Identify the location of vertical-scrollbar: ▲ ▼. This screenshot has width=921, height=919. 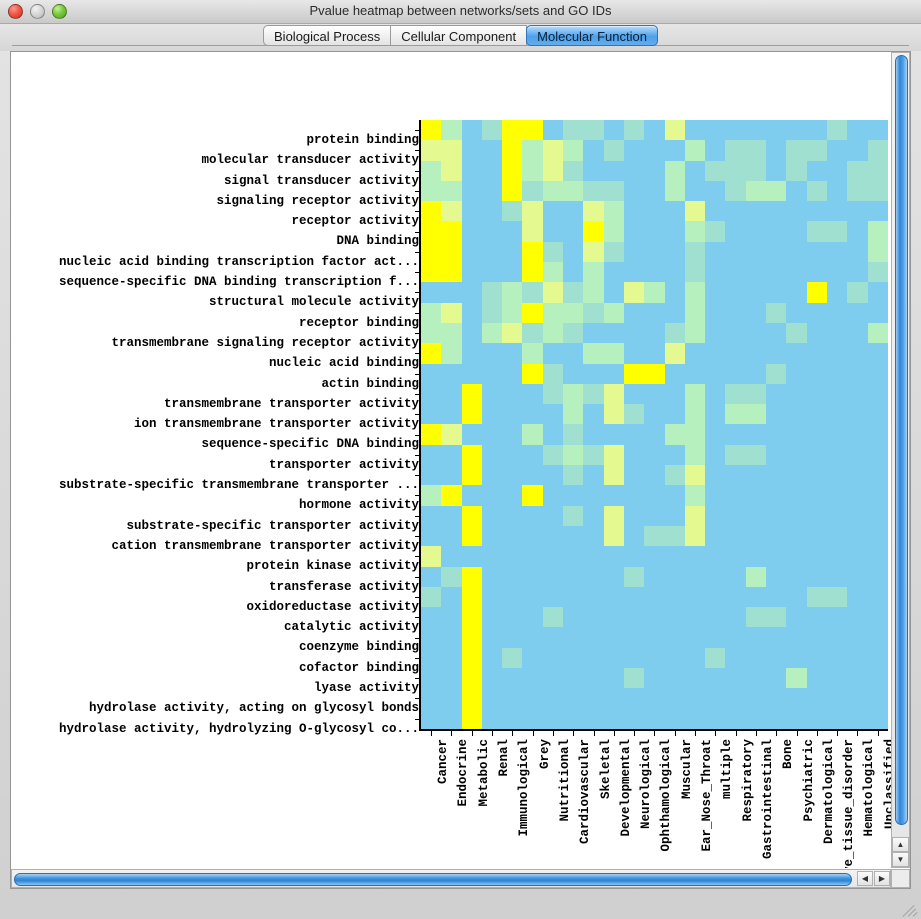
(900, 460).